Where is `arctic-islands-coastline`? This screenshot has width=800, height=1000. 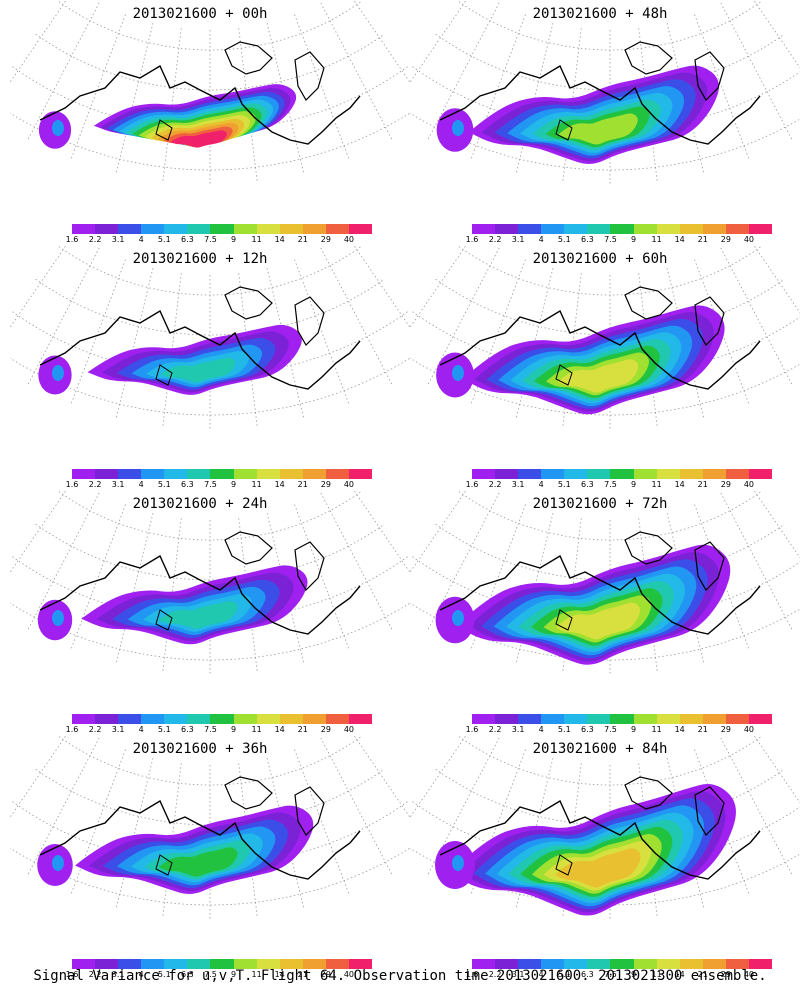
arctic-islands-coastline is located at coordinates (248, 793).